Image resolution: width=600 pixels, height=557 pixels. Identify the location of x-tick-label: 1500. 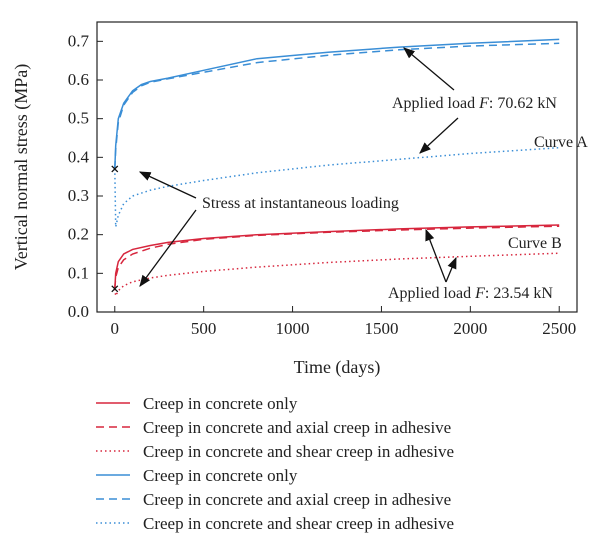
(381, 328).